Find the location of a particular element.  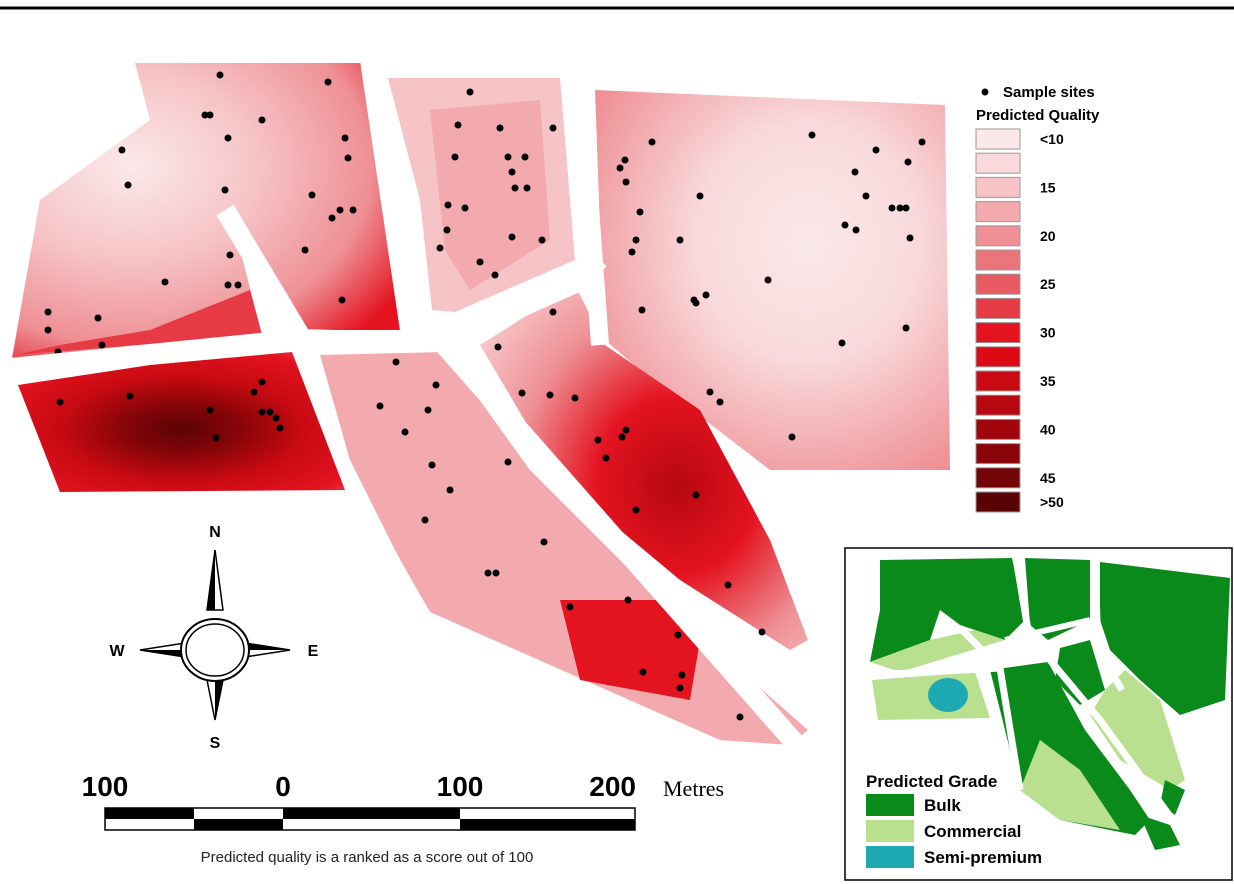

inset-legend-swatches: Bulk Commercial Semi-premium is located at coordinates (954, 831).